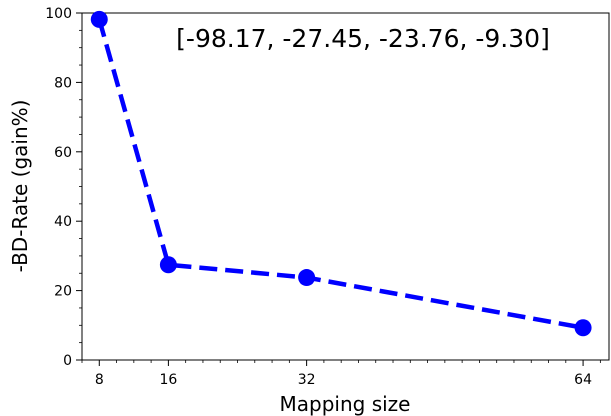 The image size is (611, 416). What do you see at coordinates (307, 380) in the screenshot?
I see `x-tick-label: 32` at bounding box center [307, 380].